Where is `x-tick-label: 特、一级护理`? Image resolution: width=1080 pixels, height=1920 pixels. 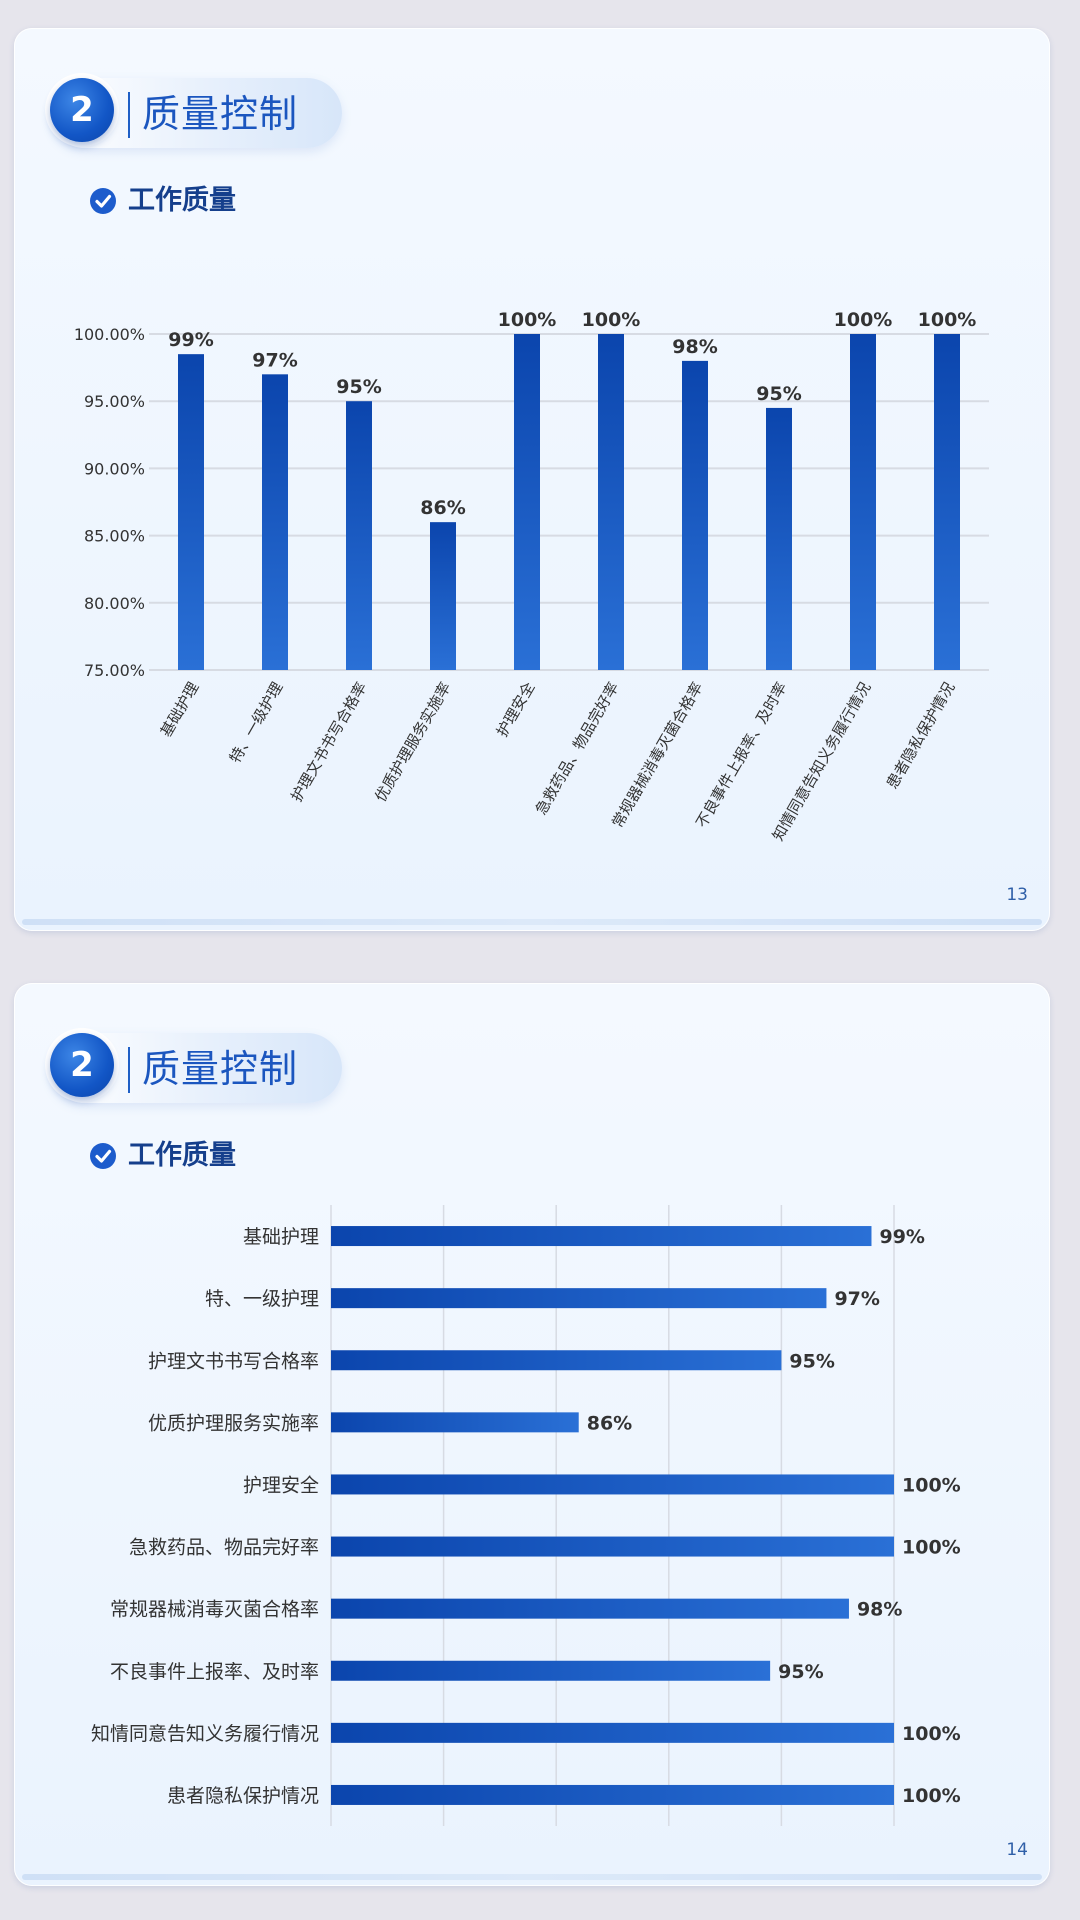
x-tick-label: 特、一级护理 is located at coordinates (256, 722).